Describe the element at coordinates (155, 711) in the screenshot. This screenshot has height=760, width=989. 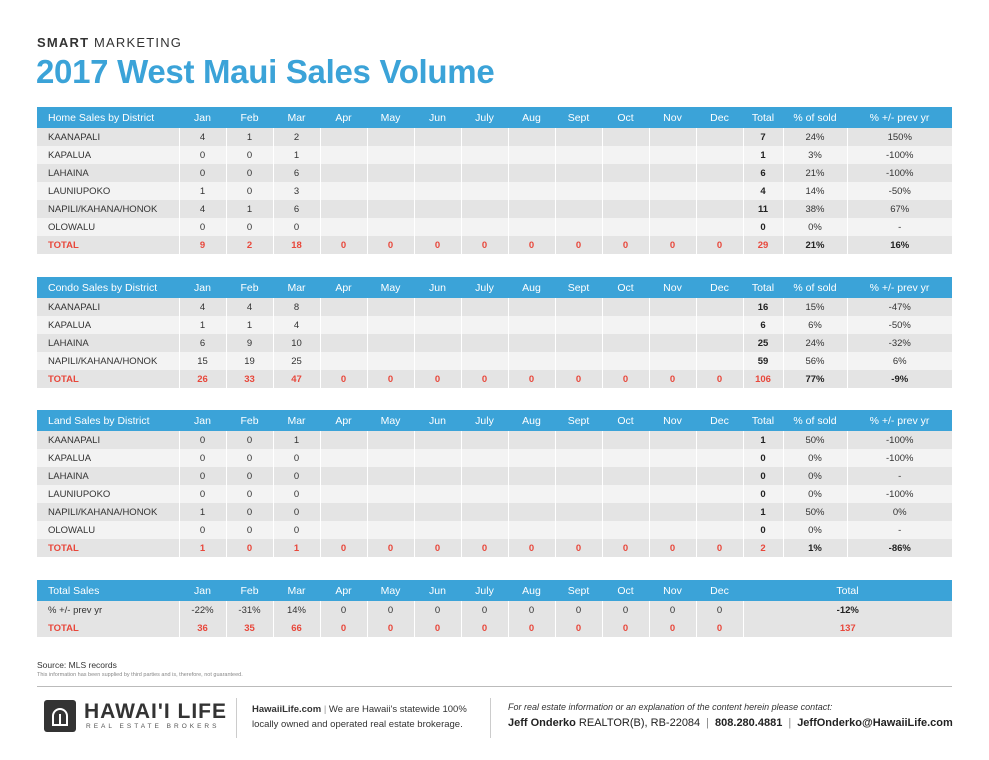
I see `logo-name: HAWAI'I LIFE` at that location.